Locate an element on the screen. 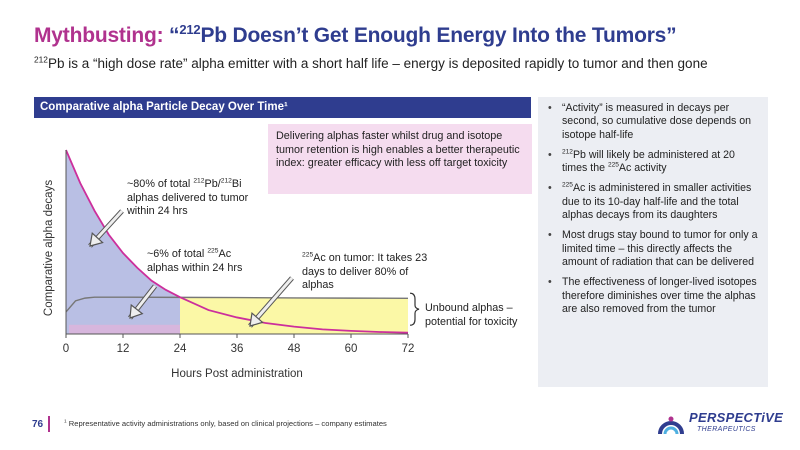  pb-callout-text-4: alphas delivered to tumor is located at coordinates (188, 197).